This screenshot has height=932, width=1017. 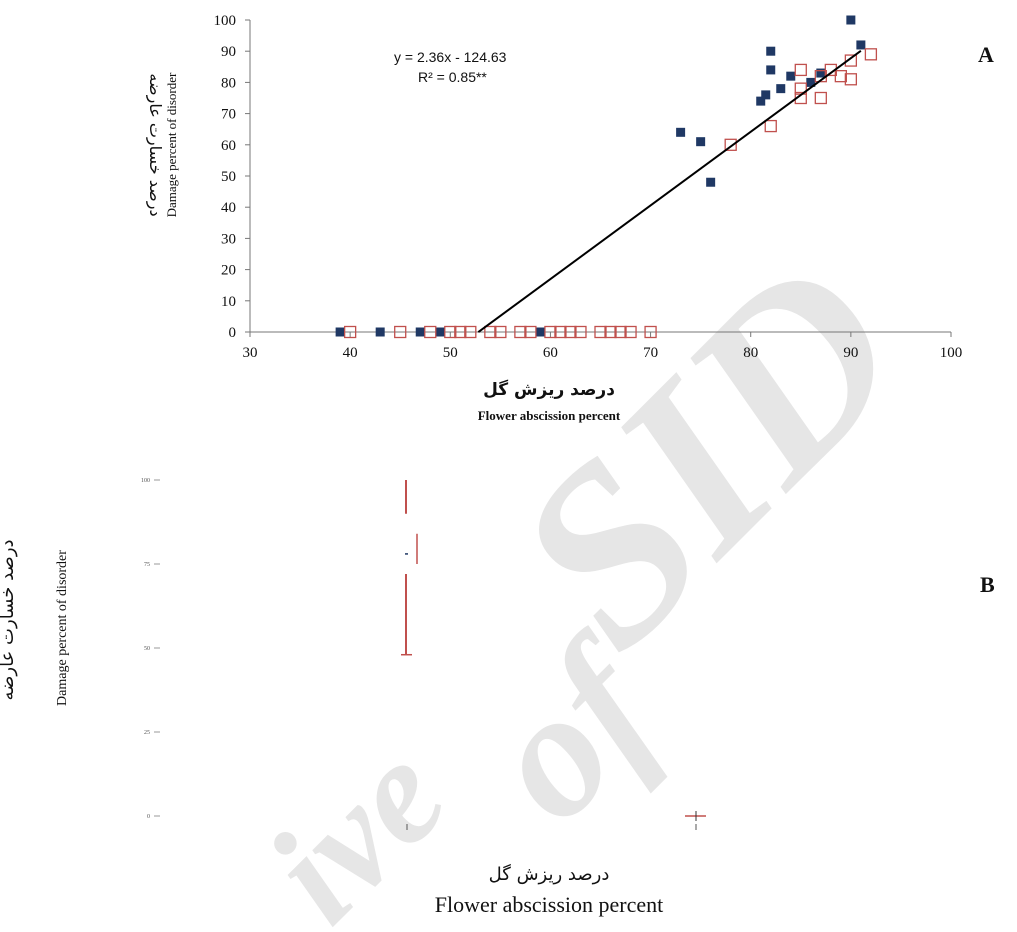 What do you see at coordinates (450, 57) in the screenshot?
I see `panel-a-equation: y = 2.36x - 124.63` at bounding box center [450, 57].